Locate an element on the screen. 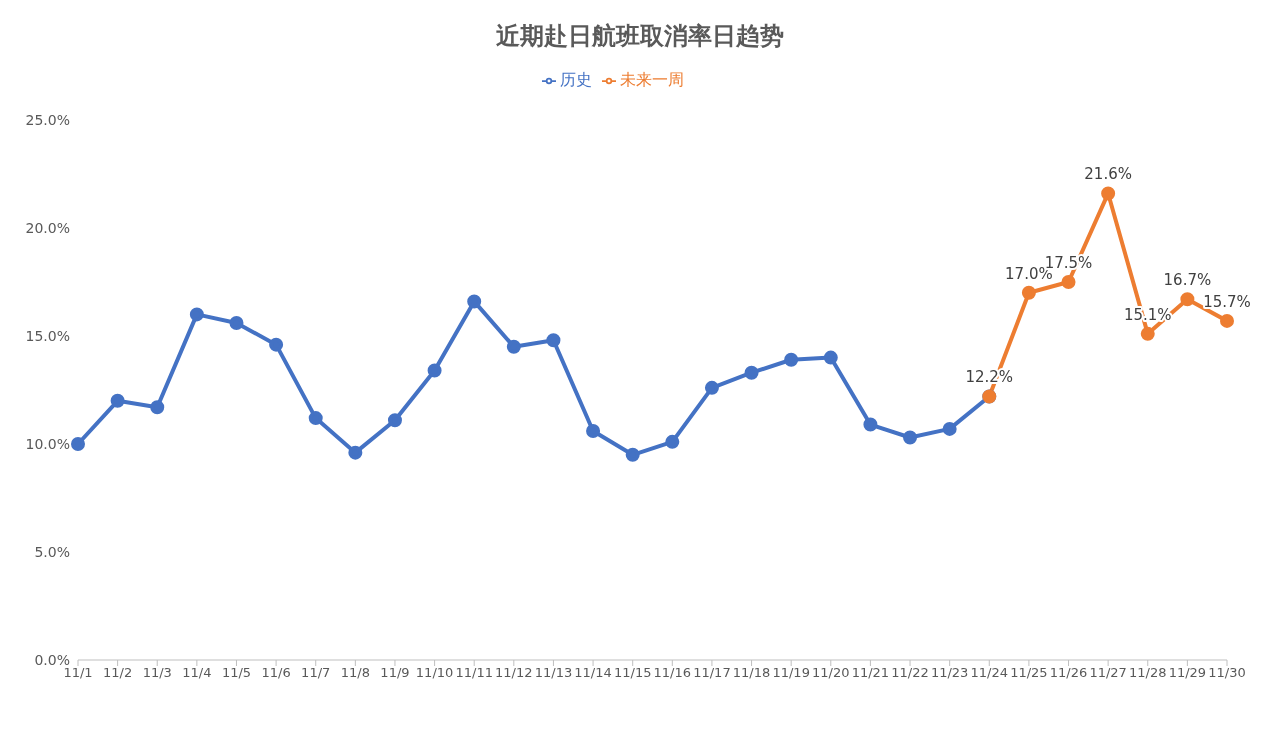 This screenshot has height=729, width=1280. y-tick-label: 5.0% is located at coordinates (52, 551).